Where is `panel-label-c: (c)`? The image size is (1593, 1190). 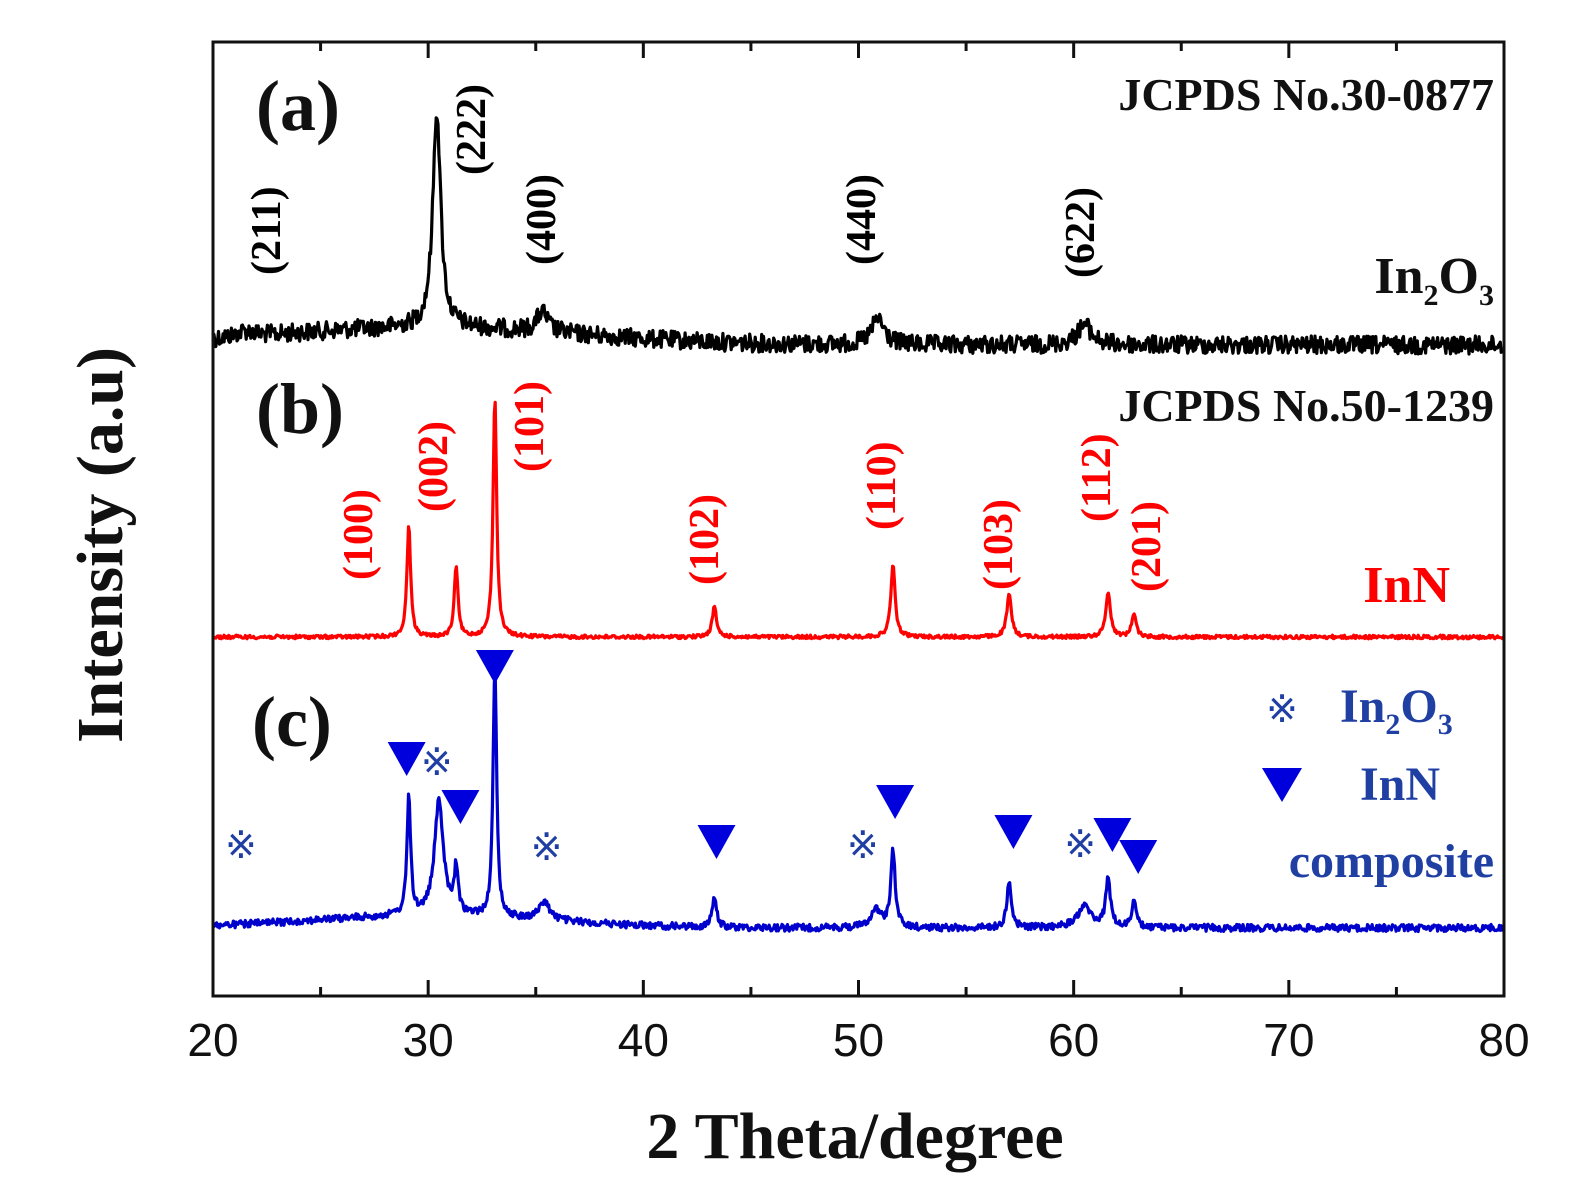 panel-label-c: (c) is located at coordinates (292, 722).